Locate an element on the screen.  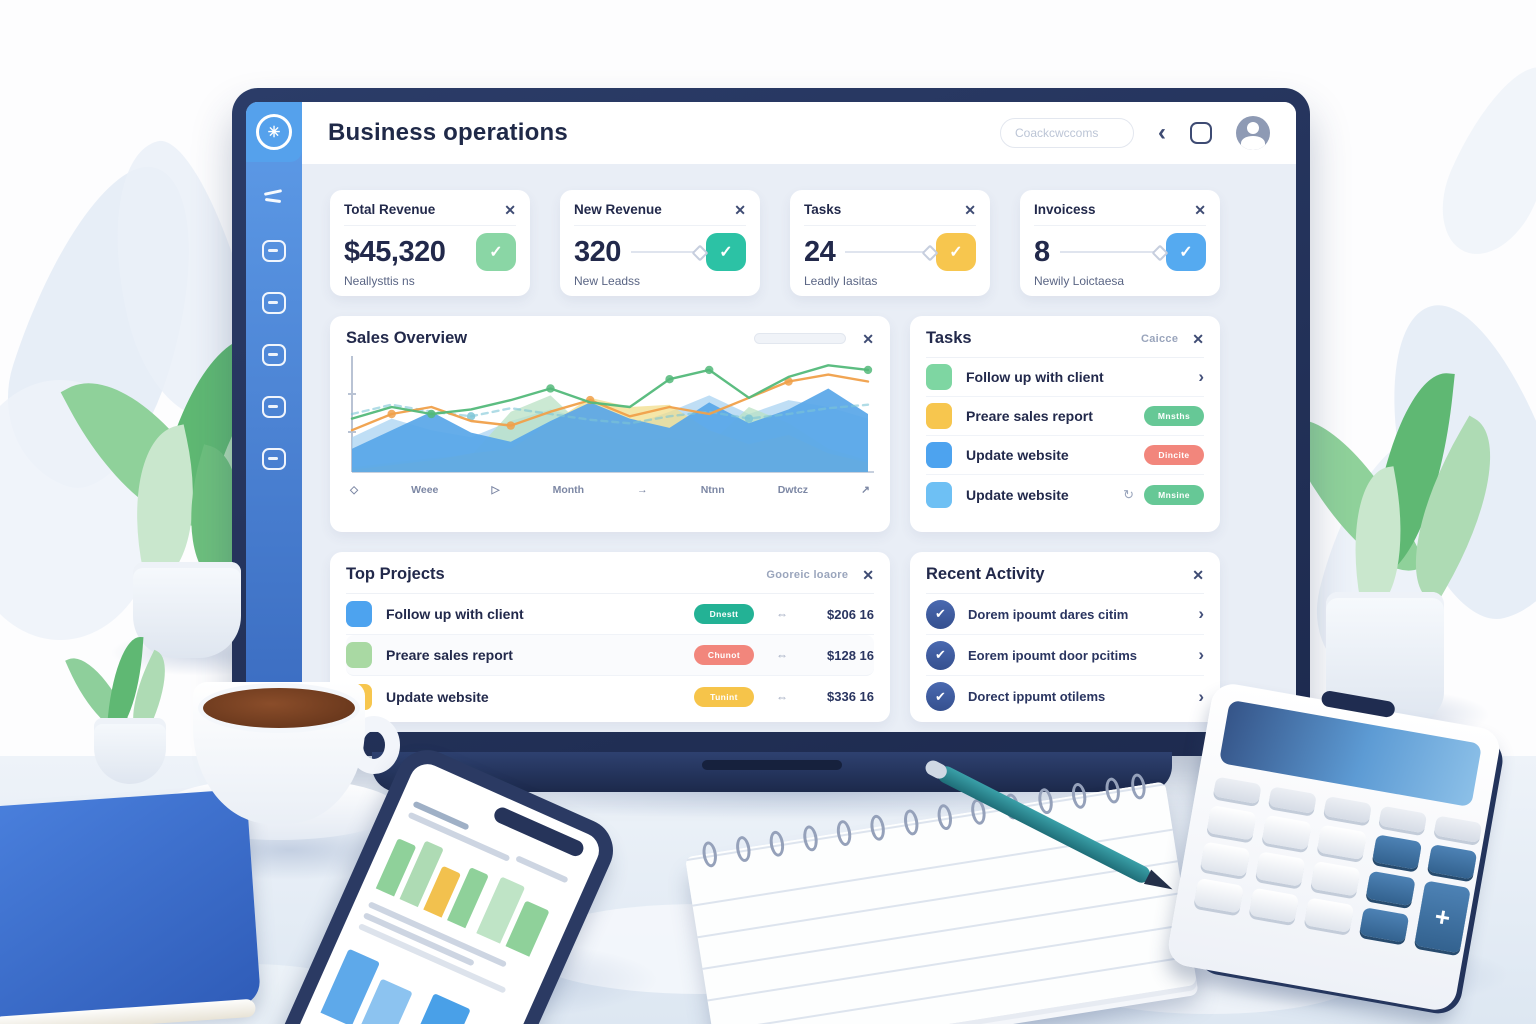
project-row: Update website Tunint ⇔ $336 16 is located at coordinates (610, 696).